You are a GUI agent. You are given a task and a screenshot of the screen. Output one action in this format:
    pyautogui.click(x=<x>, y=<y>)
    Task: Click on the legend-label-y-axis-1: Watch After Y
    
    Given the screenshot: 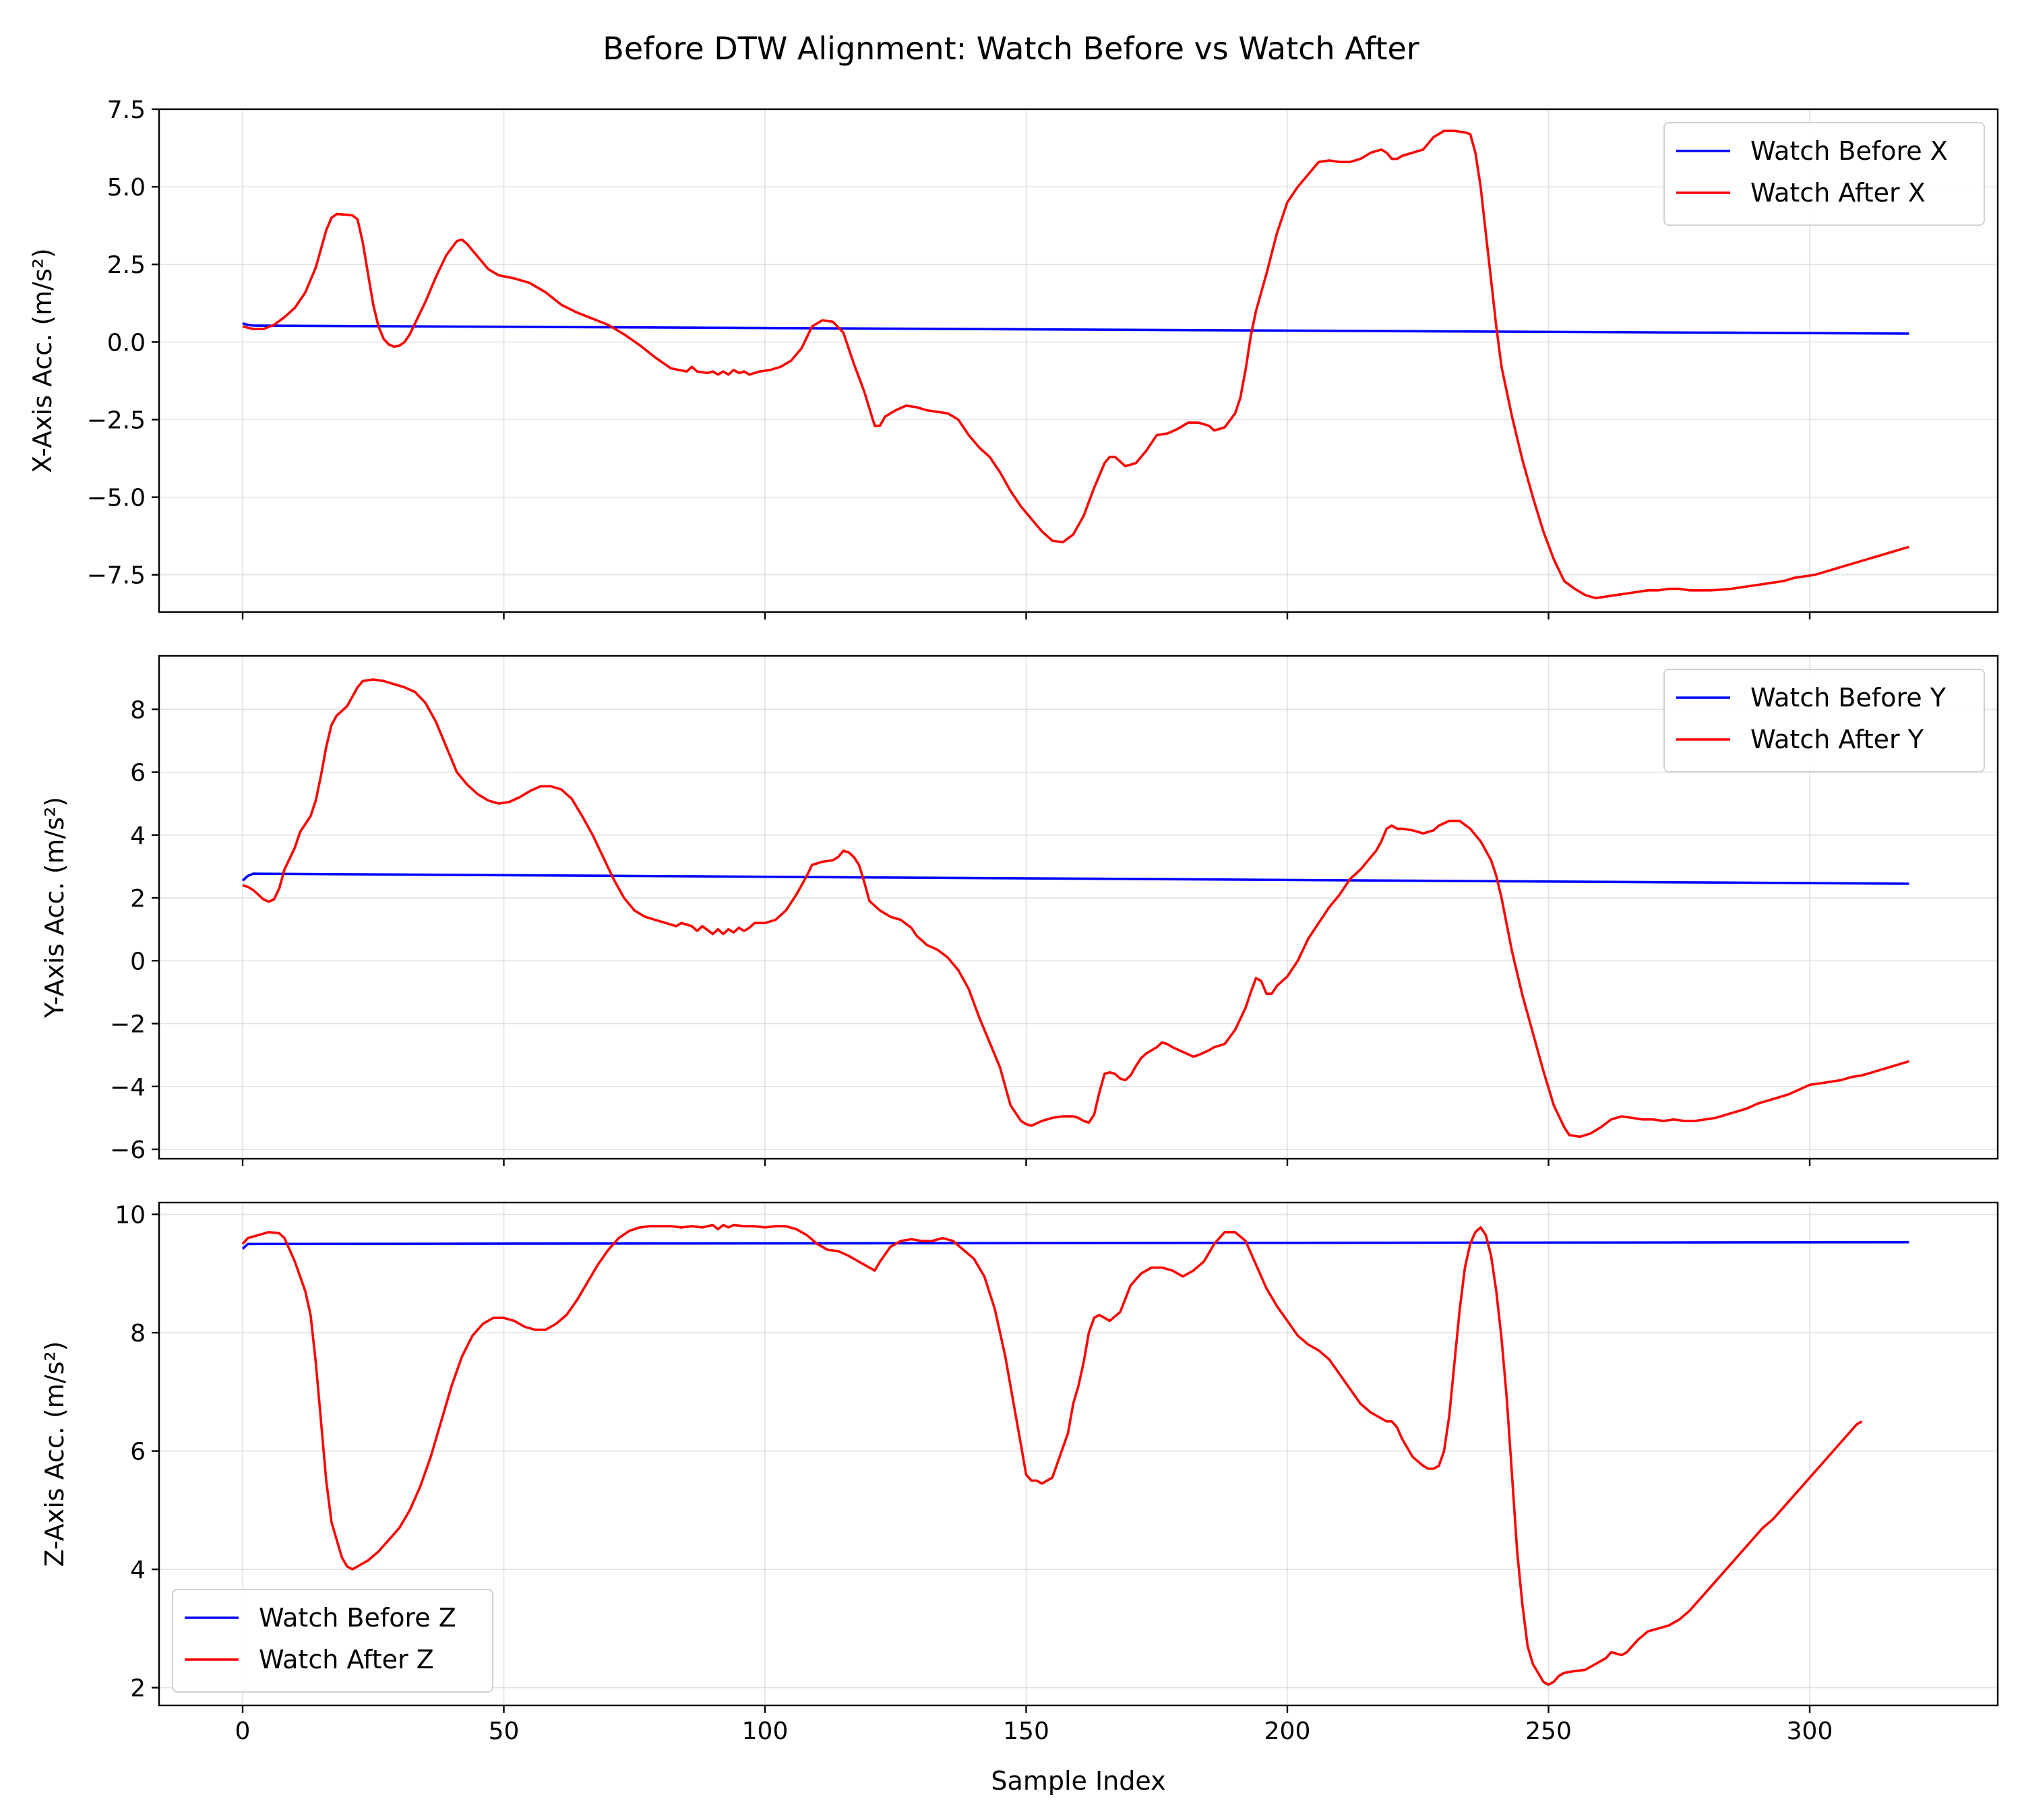 What is the action you would take?
    pyautogui.click(x=1837, y=739)
    